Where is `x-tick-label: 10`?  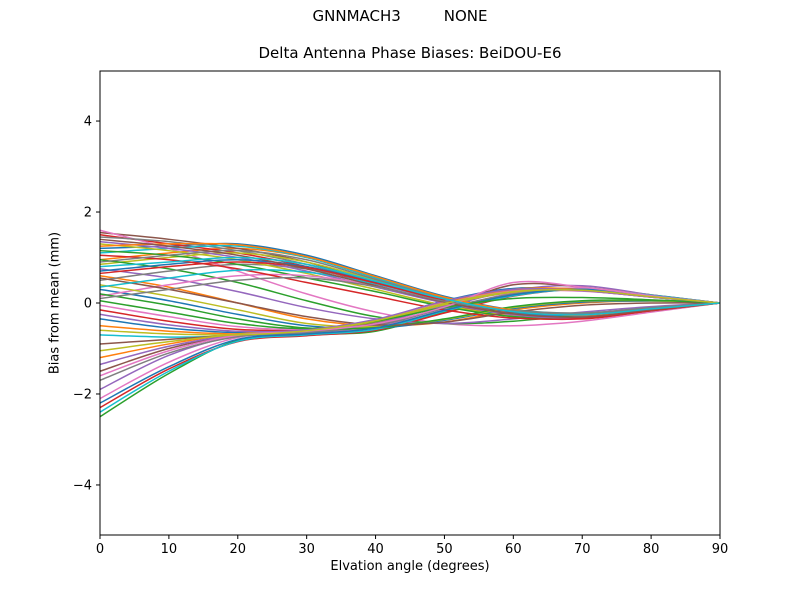
x-tick-label: 10 is located at coordinates (169, 549).